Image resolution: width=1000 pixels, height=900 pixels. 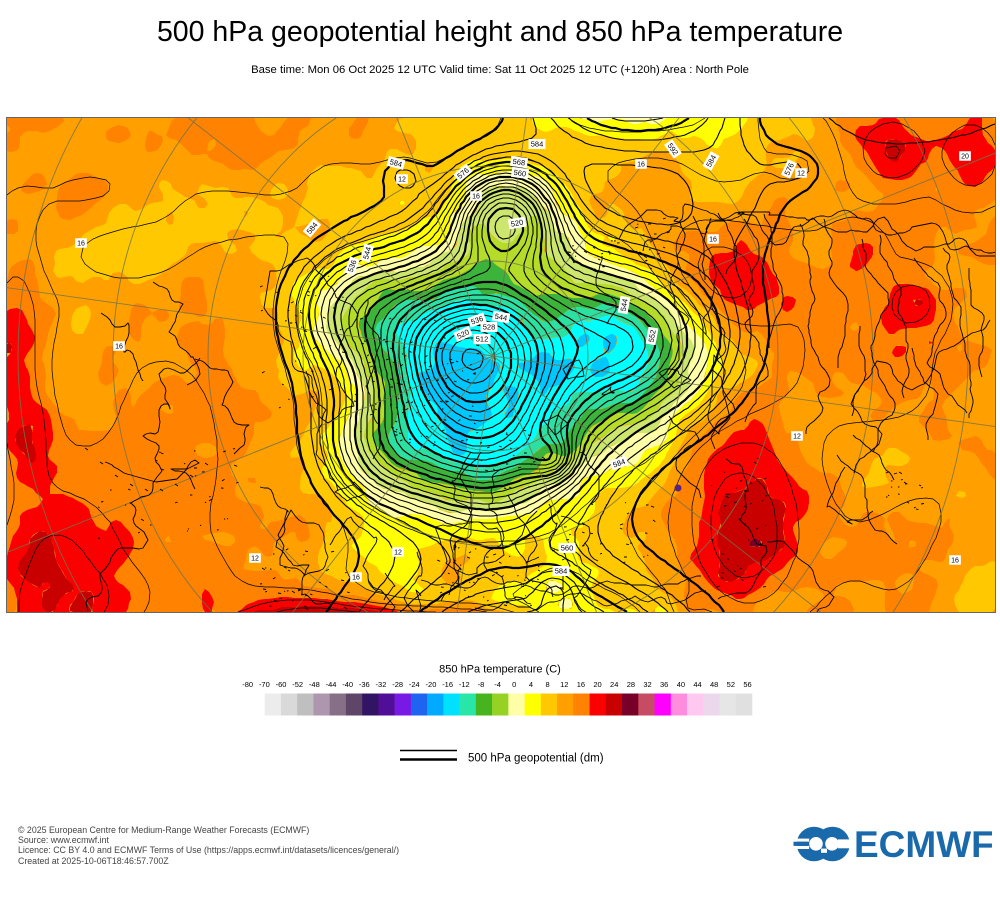 What do you see at coordinates (664, 684) in the screenshot?
I see `svg-text: 36` at bounding box center [664, 684].